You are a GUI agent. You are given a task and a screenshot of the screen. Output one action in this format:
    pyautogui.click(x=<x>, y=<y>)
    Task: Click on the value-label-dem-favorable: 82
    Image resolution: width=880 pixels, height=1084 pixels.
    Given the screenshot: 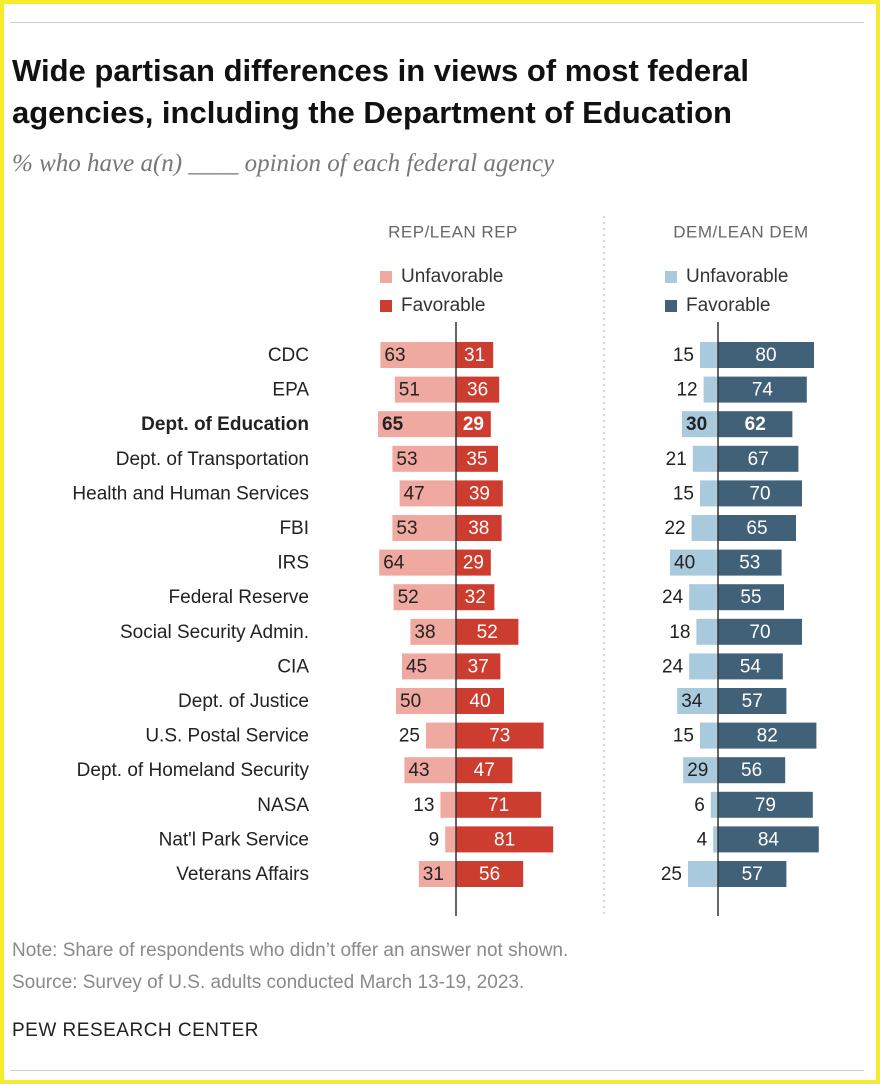 What is the action you would take?
    pyautogui.click(x=767, y=736)
    